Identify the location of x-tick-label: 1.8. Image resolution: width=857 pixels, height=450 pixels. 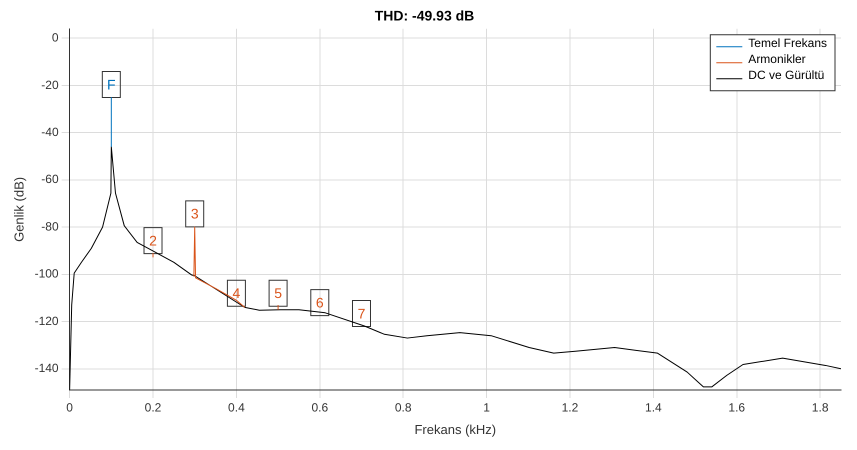
(820, 407).